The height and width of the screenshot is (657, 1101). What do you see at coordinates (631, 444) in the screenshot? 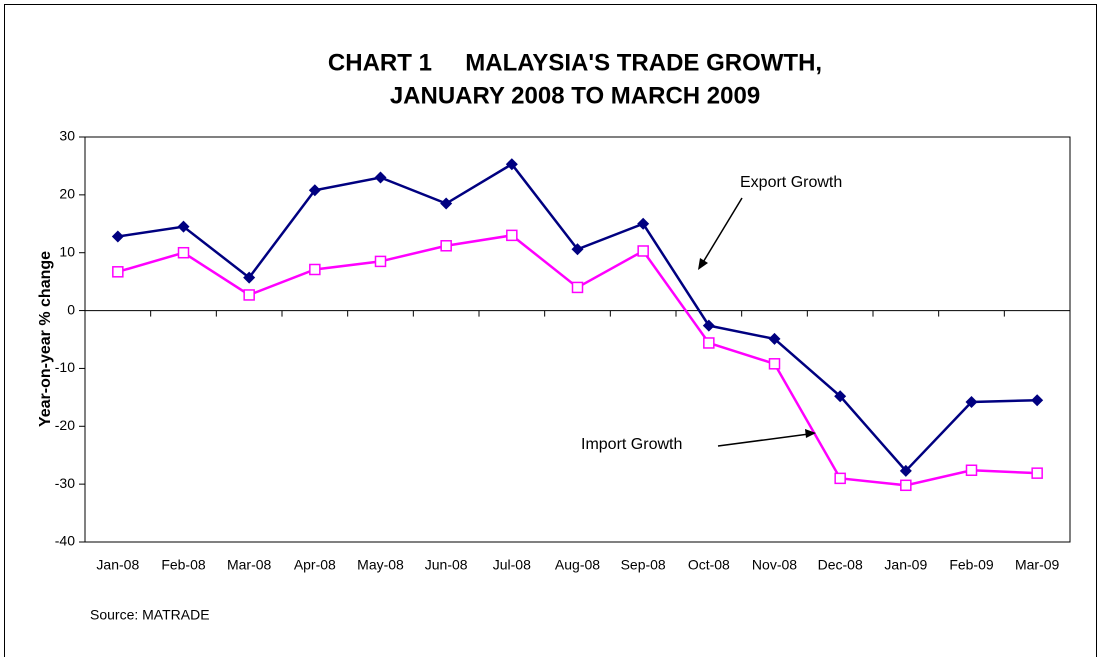
I see `annotation: Import Growth` at bounding box center [631, 444].